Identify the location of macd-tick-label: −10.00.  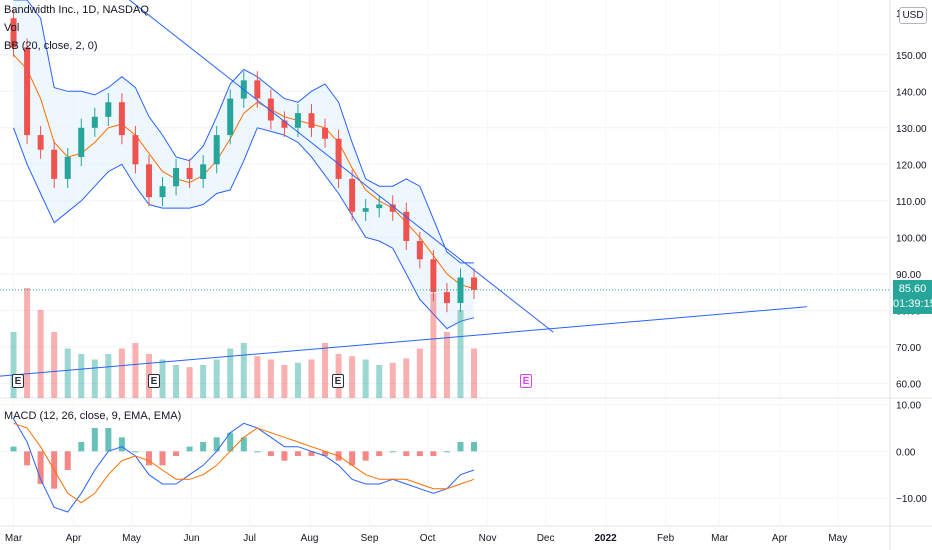
(911, 499).